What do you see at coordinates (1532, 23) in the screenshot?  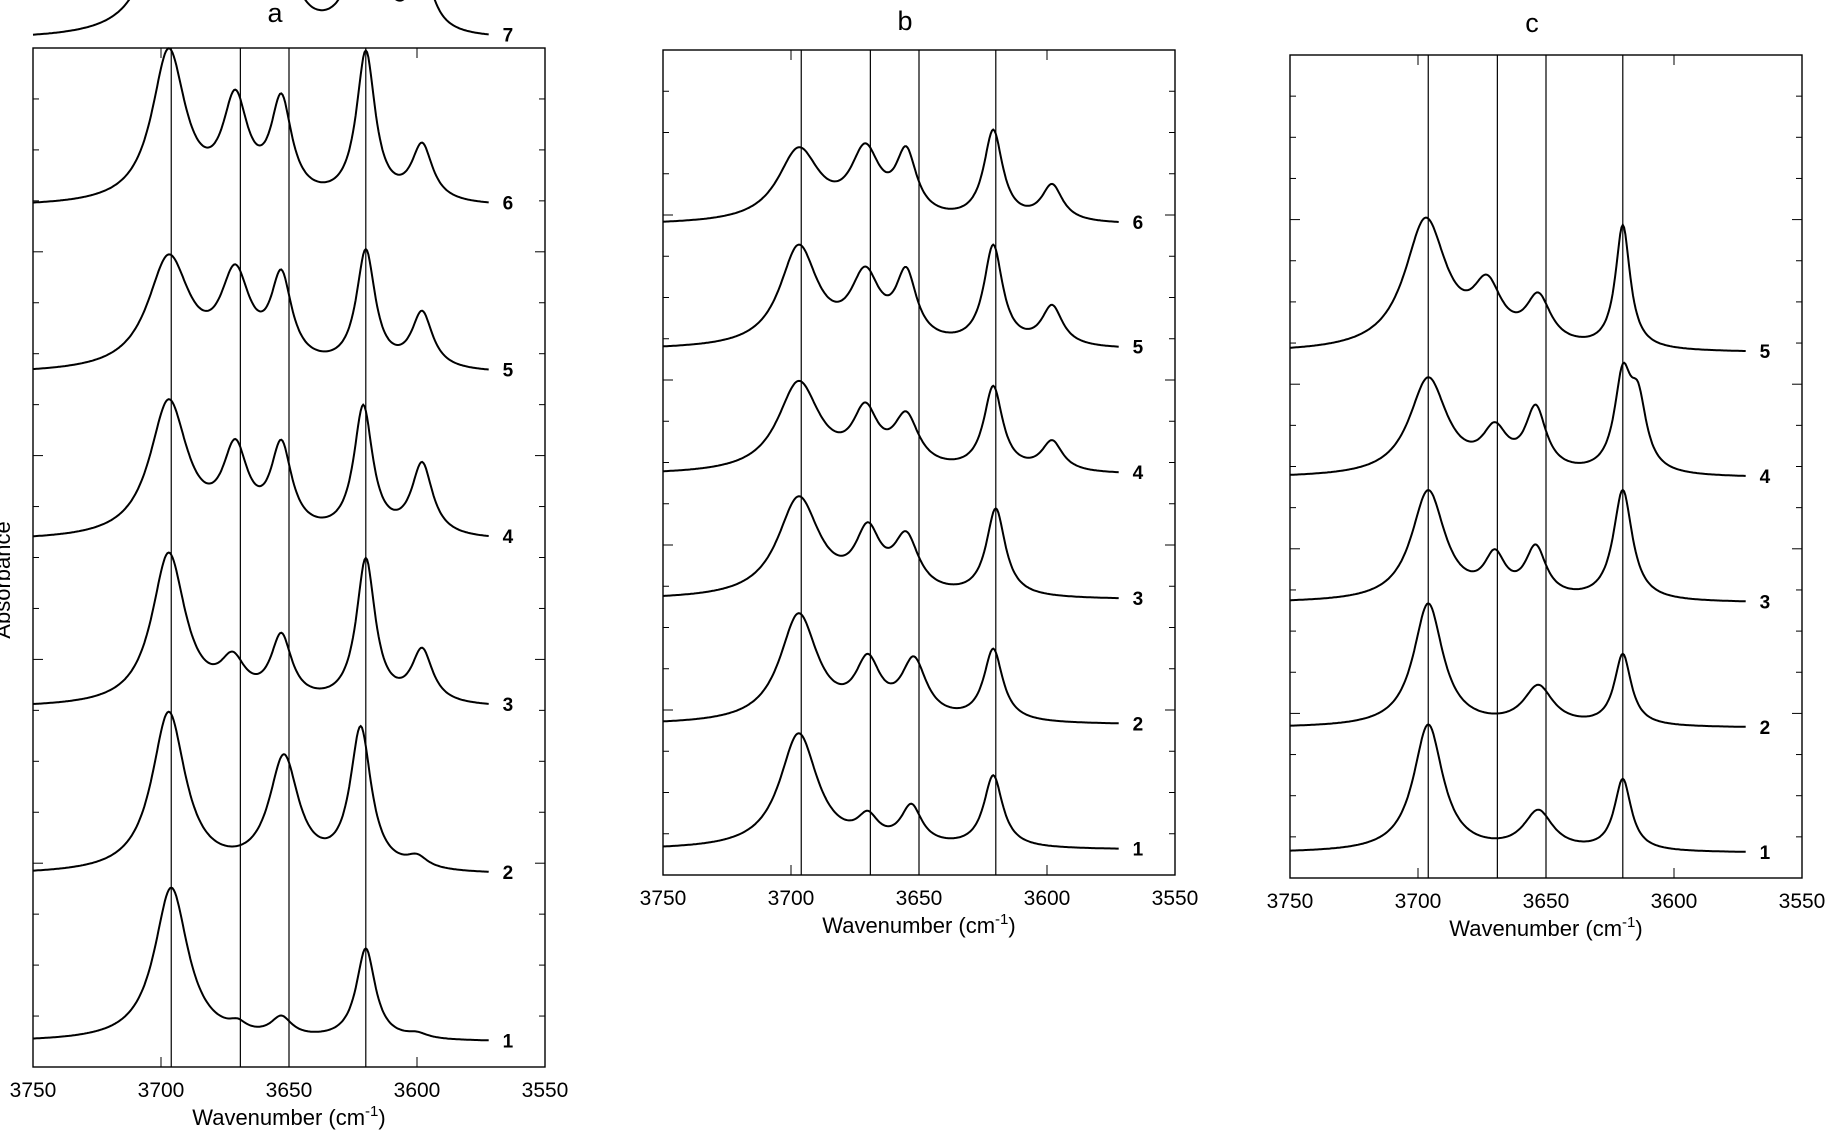 I see `panel-title: c` at bounding box center [1532, 23].